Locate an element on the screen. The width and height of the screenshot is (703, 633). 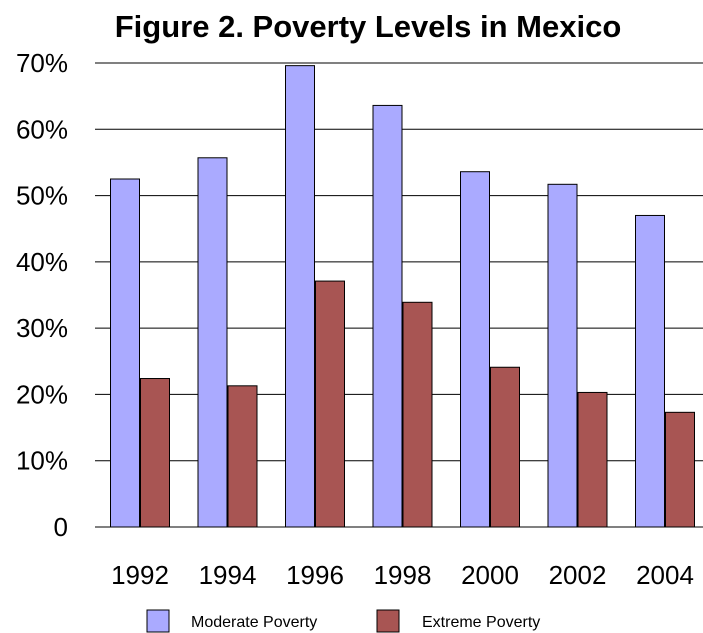
x-axis-ticks: 1992 1994 1996 1998 2000 2002 2004 is located at coordinates (402, 575).